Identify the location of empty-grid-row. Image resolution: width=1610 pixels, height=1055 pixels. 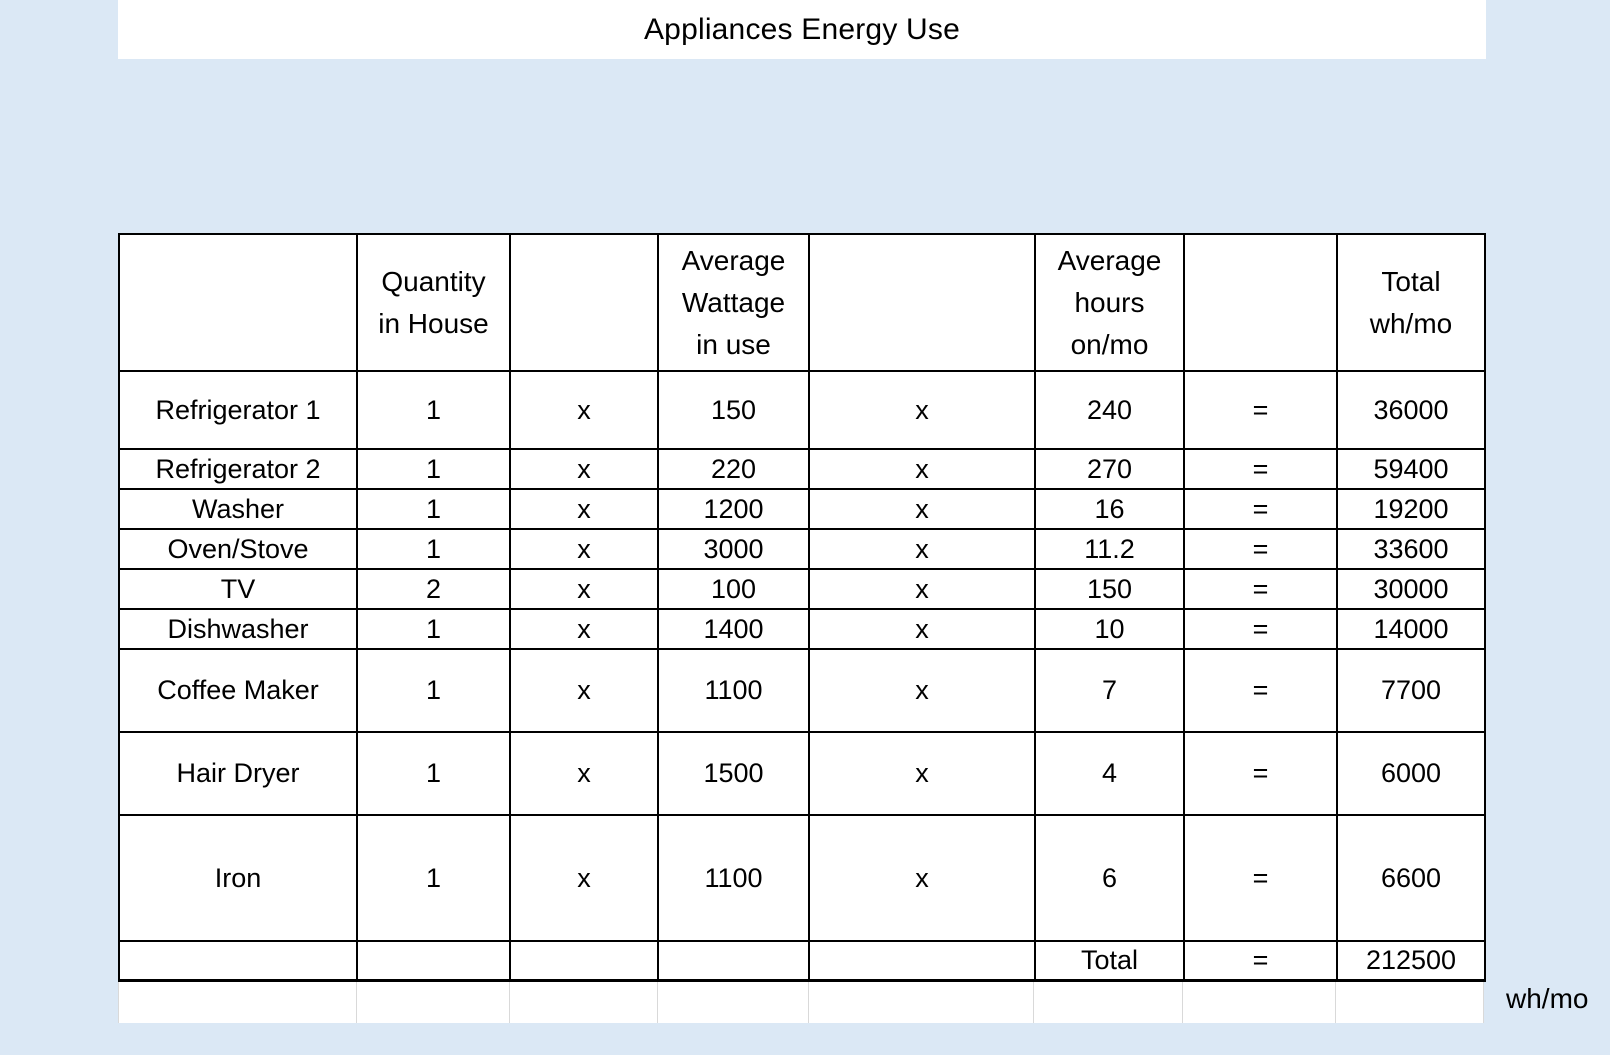
(801, 1002).